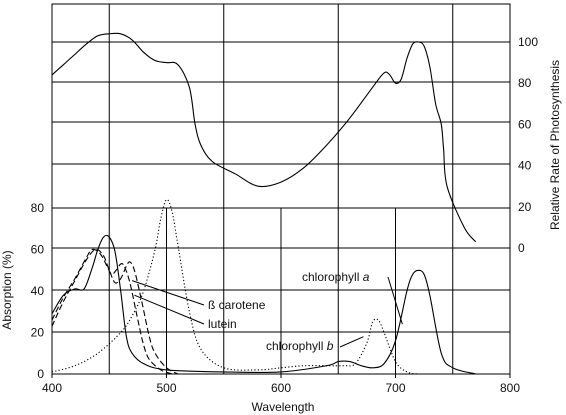 The width and height of the screenshot is (566, 415). What do you see at coordinates (222, 324) in the screenshot?
I see `label-lutein: lutein` at bounding box center [222, 324].